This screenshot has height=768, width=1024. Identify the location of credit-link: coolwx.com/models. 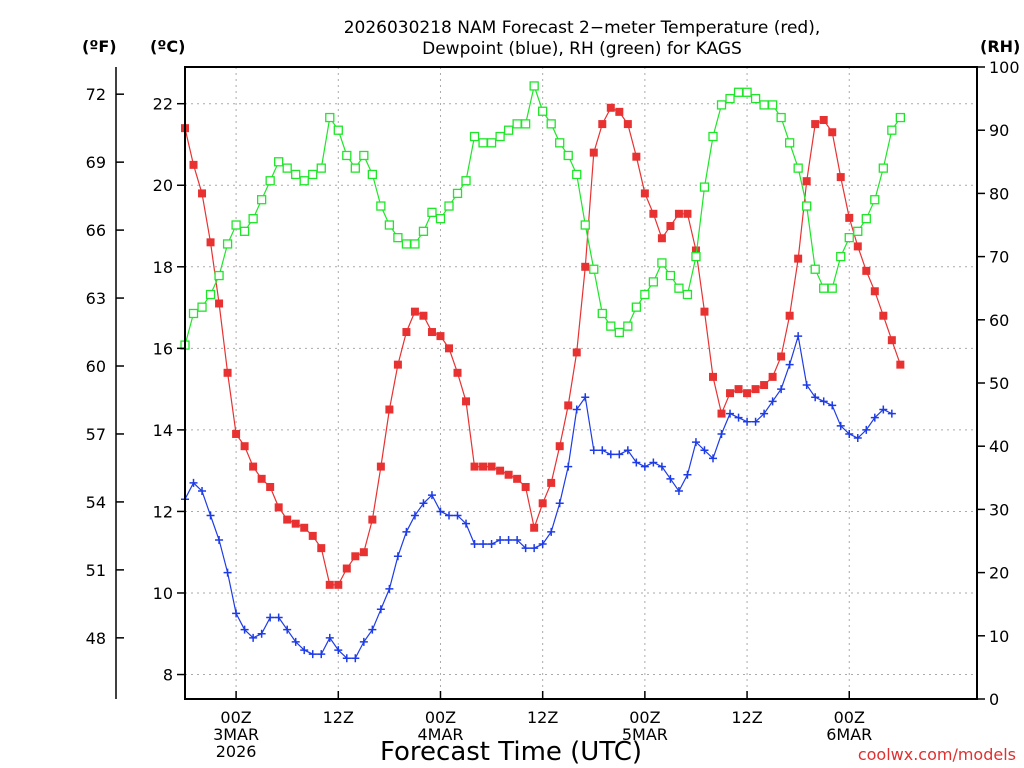
(937, 754).